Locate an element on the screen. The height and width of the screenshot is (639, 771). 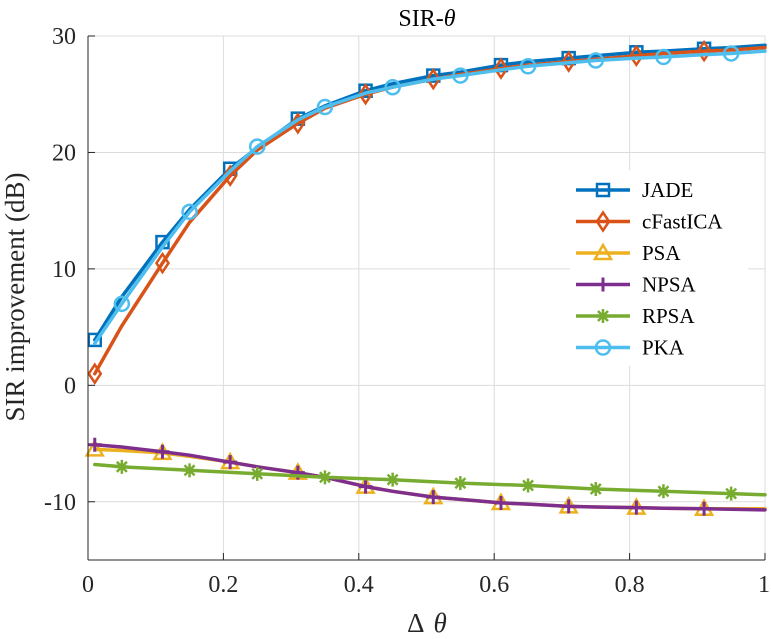
chart-title: SIR-θ is located at coordinates (426, 19).